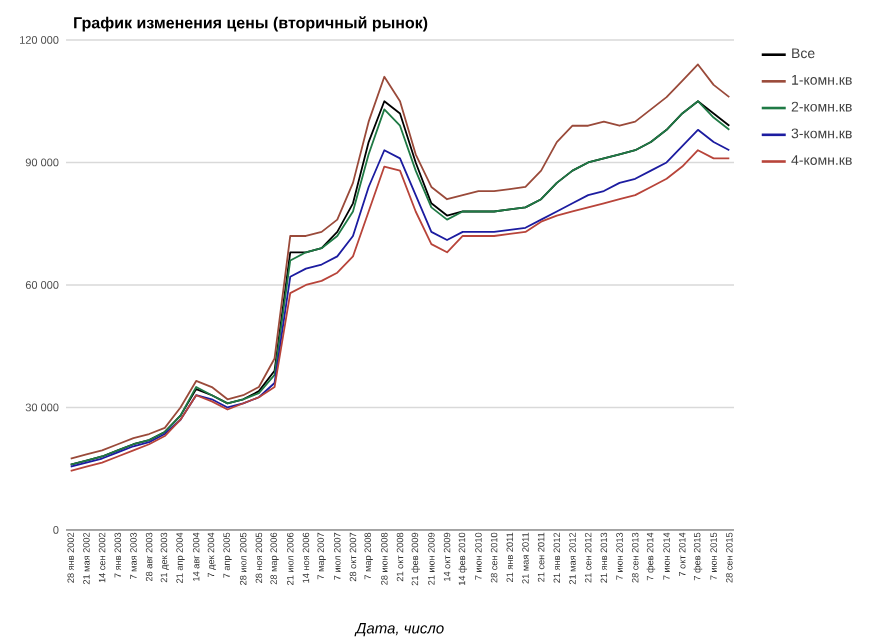 The height and width of the screenshot is (640, 878). I want to click on chart-title: График изменения цены (вторичный рынок), so click(251, 24).